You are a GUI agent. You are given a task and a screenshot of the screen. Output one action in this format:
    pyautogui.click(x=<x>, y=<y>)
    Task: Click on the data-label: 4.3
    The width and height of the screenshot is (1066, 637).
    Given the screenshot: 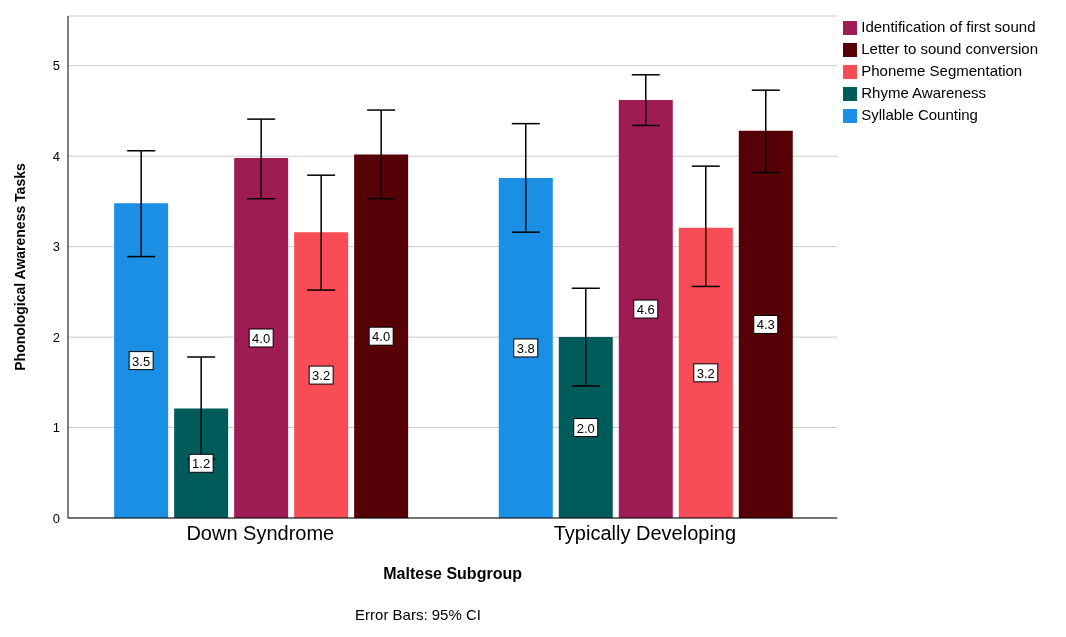 What is the action you would take?
    pyautogui.click(x=765, y=325)
    